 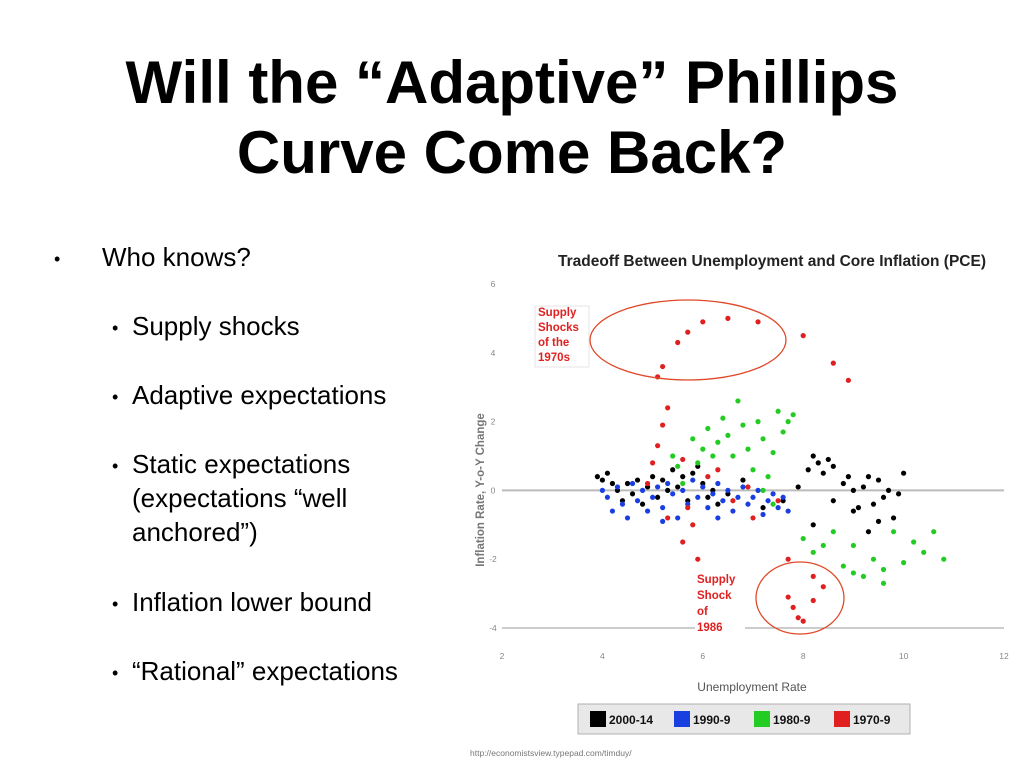 What do you see at coordinates (803, 656) in the screenshot?
I see `x-tick-label: 8` at bounding box center [803, 656].